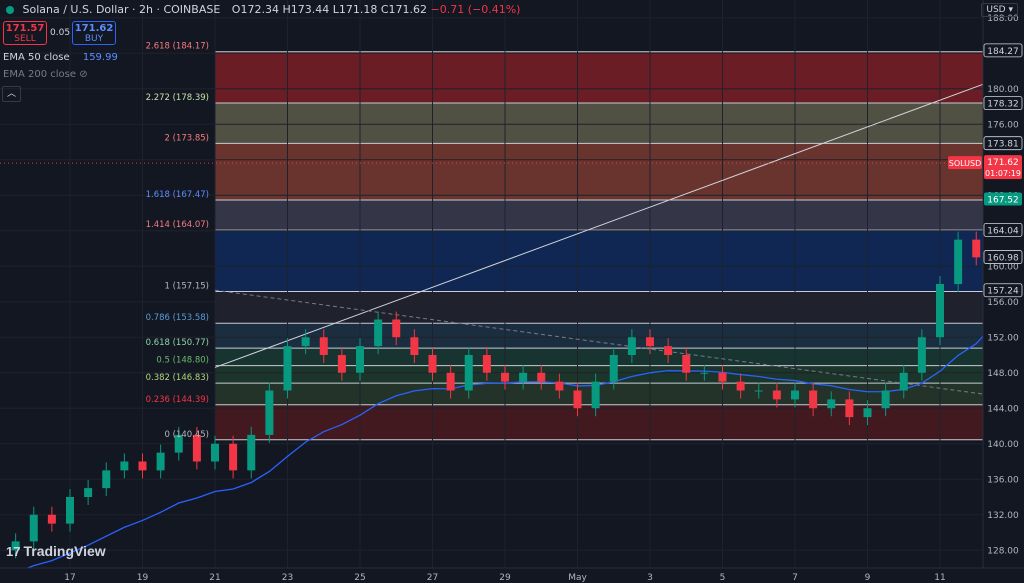 The height and width of the screenshot is (583, 1024). I want to click on fib-level-label: 1.414 (164.07), so click(177, 225).